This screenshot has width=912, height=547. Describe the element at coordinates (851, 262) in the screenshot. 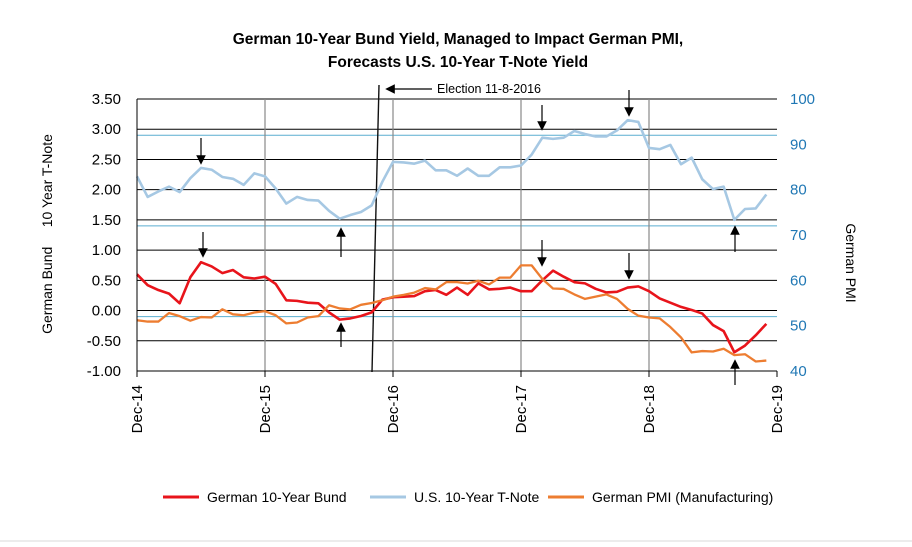

I see `y-axis-right-label: German PMI` at that location.